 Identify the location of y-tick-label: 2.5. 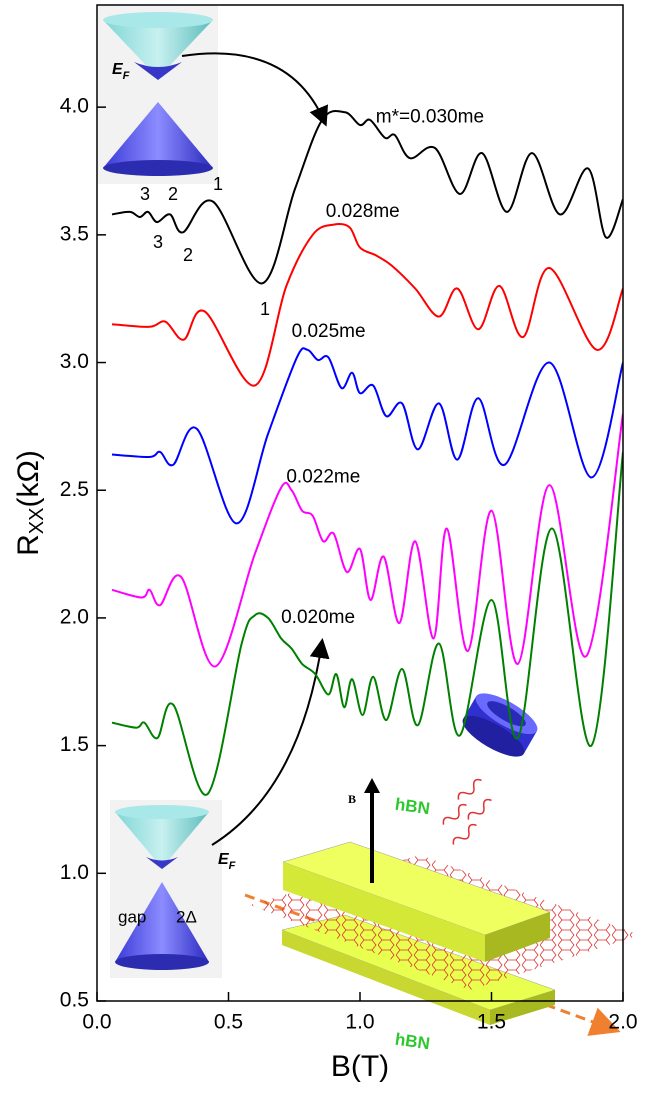
(74, 489).